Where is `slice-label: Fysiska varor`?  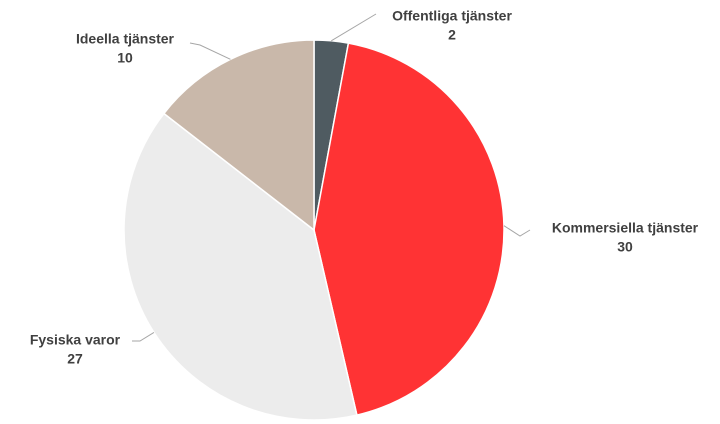
slice-label: Fysiska varor is located at coordinates (75, 340).